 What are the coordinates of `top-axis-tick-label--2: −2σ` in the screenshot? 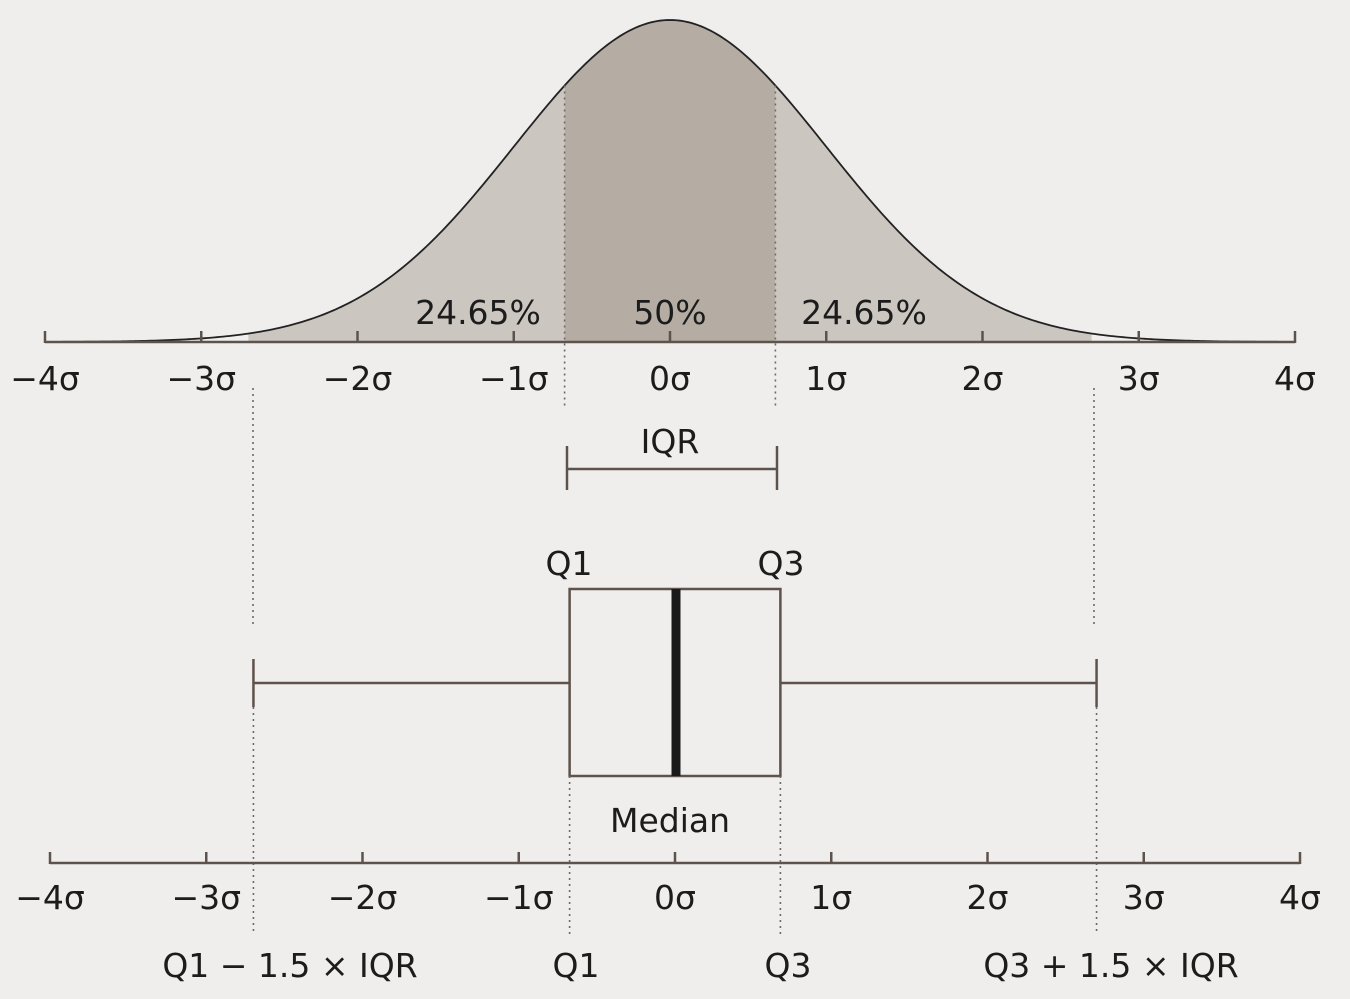 It's located at (358, 378).